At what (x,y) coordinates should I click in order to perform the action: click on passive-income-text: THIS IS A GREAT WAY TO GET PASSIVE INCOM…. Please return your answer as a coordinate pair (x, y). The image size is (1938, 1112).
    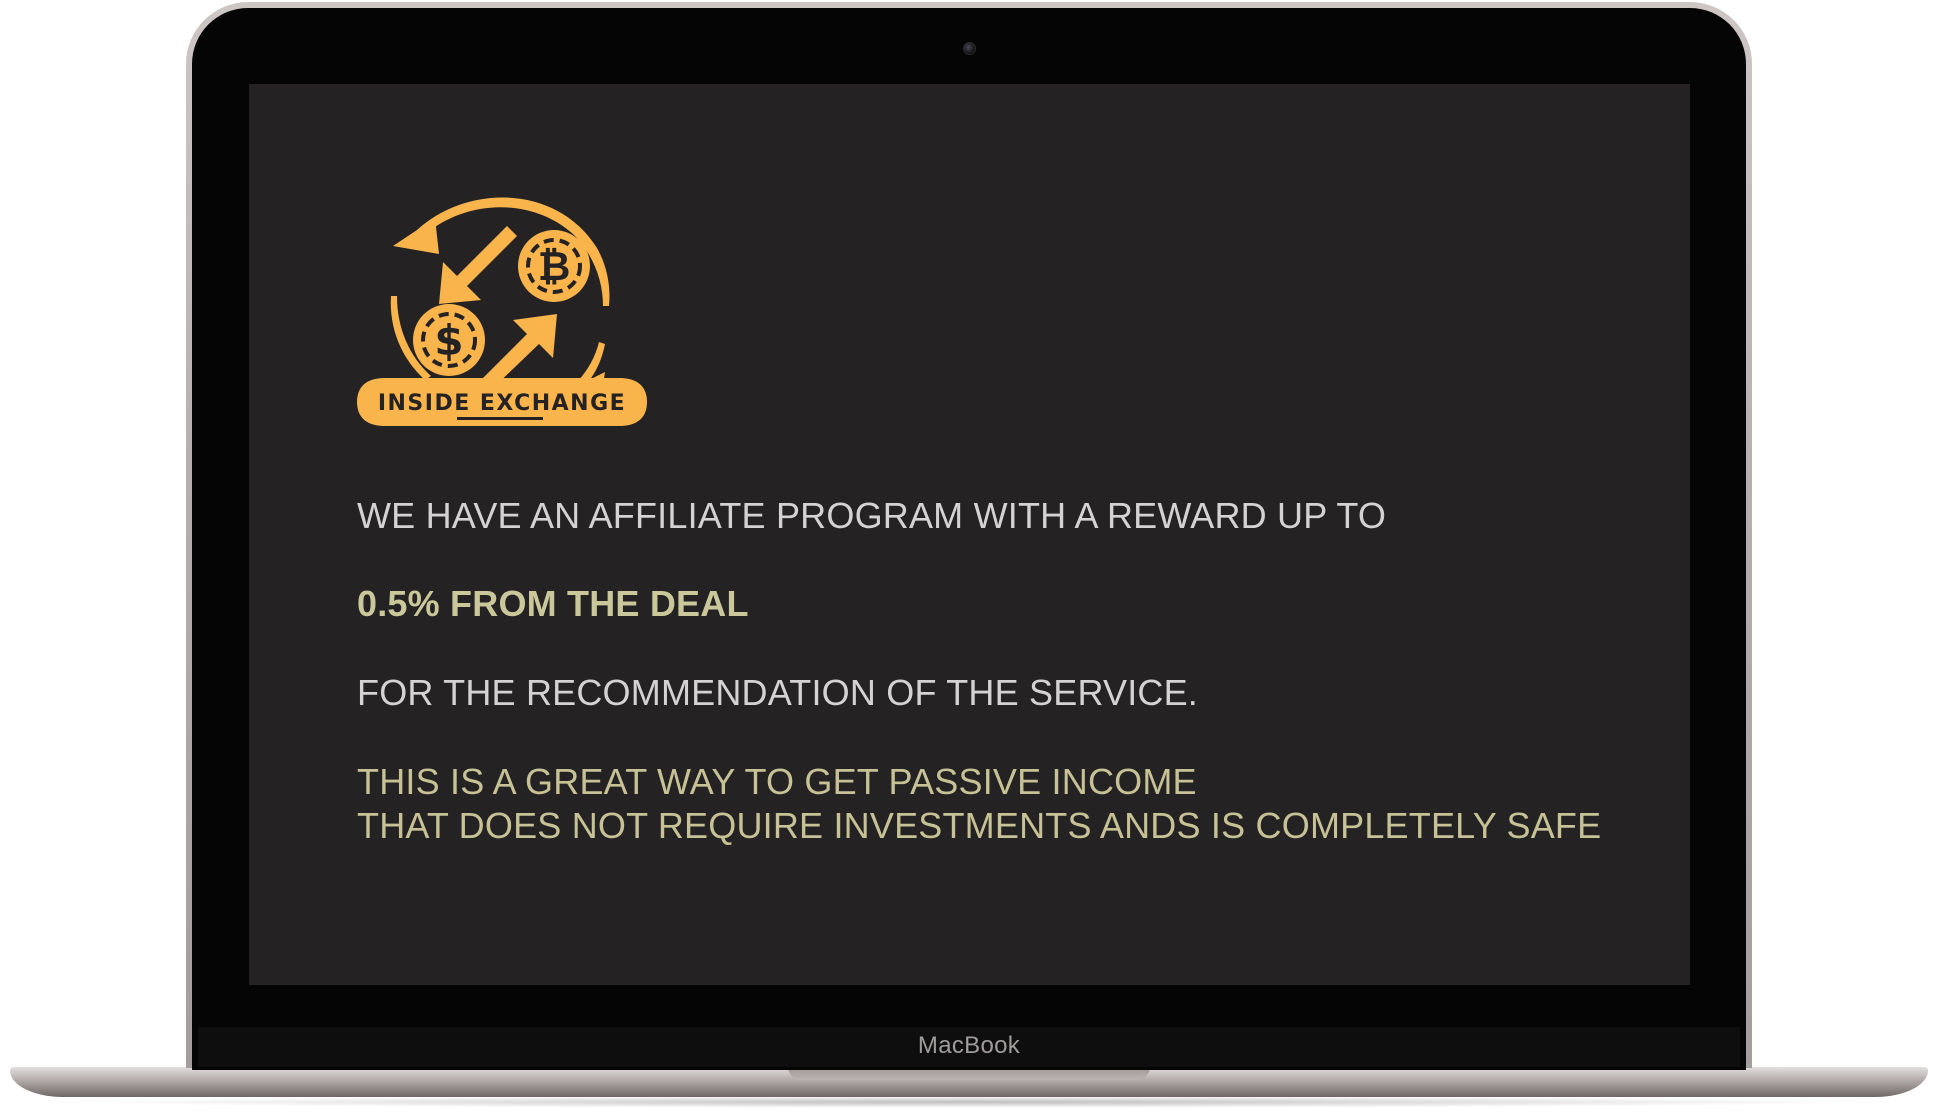
    Looking at the image, I should click on (777, 781).